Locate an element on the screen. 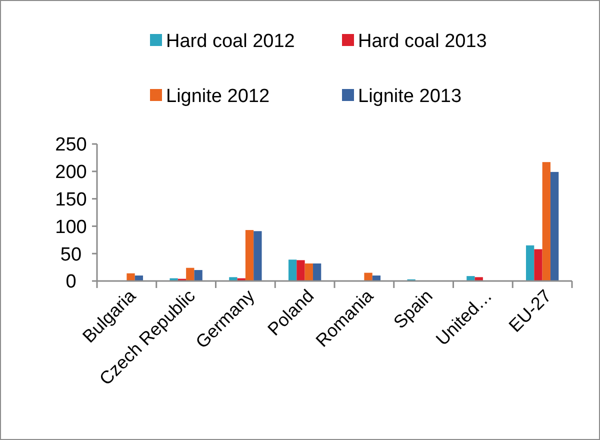 The width and height of the screenshot is (600, 440). y-tick-label: 100 is located at coordinates (71, 227).